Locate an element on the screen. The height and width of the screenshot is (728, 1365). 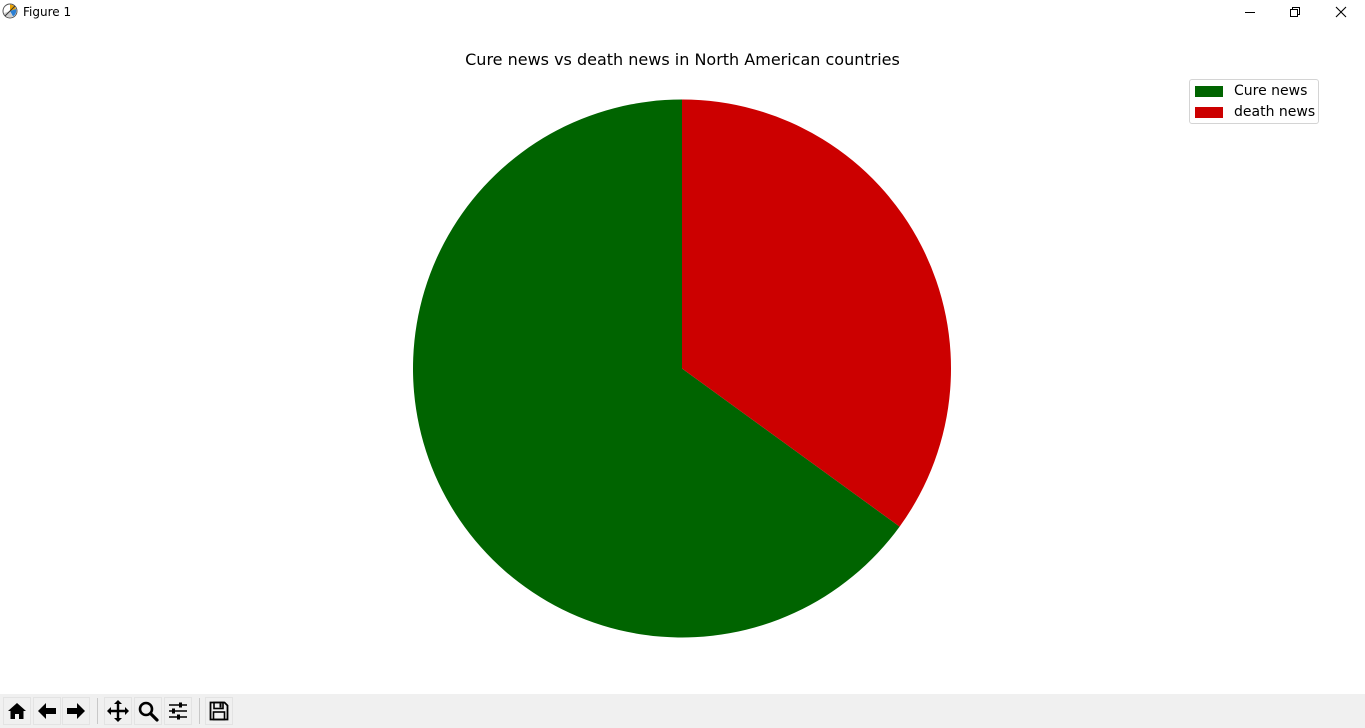
back-button is located at coordinates (47, 711).